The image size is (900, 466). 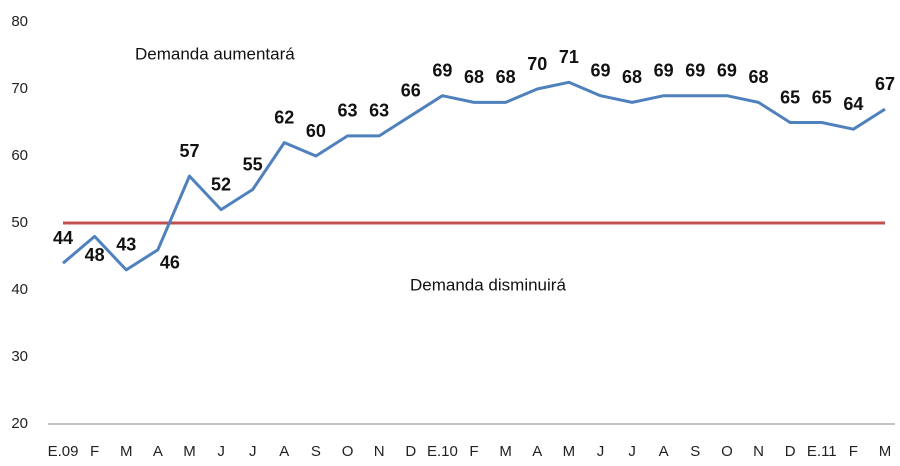 I want to click on x-tick-label: E.11, so click(x=822, y=451).